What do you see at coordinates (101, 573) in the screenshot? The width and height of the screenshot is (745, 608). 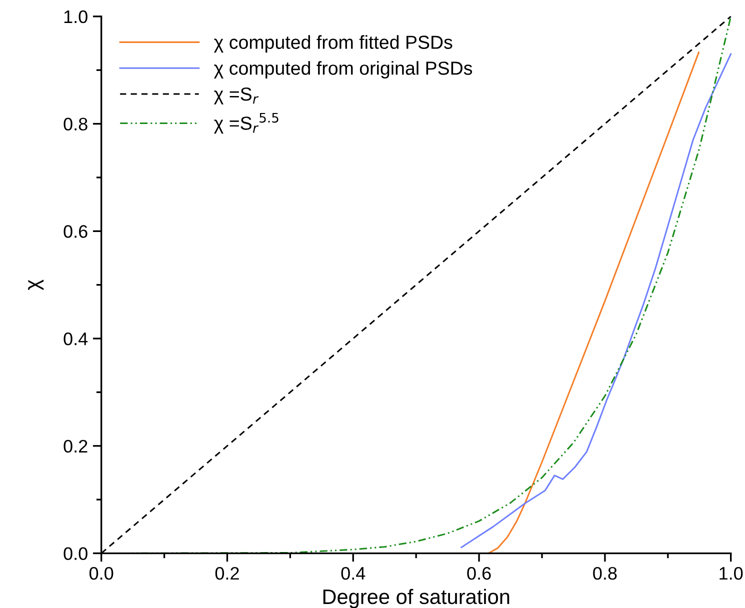 I see `x-tick-label: 0.0` at bounding box center [101, 573].